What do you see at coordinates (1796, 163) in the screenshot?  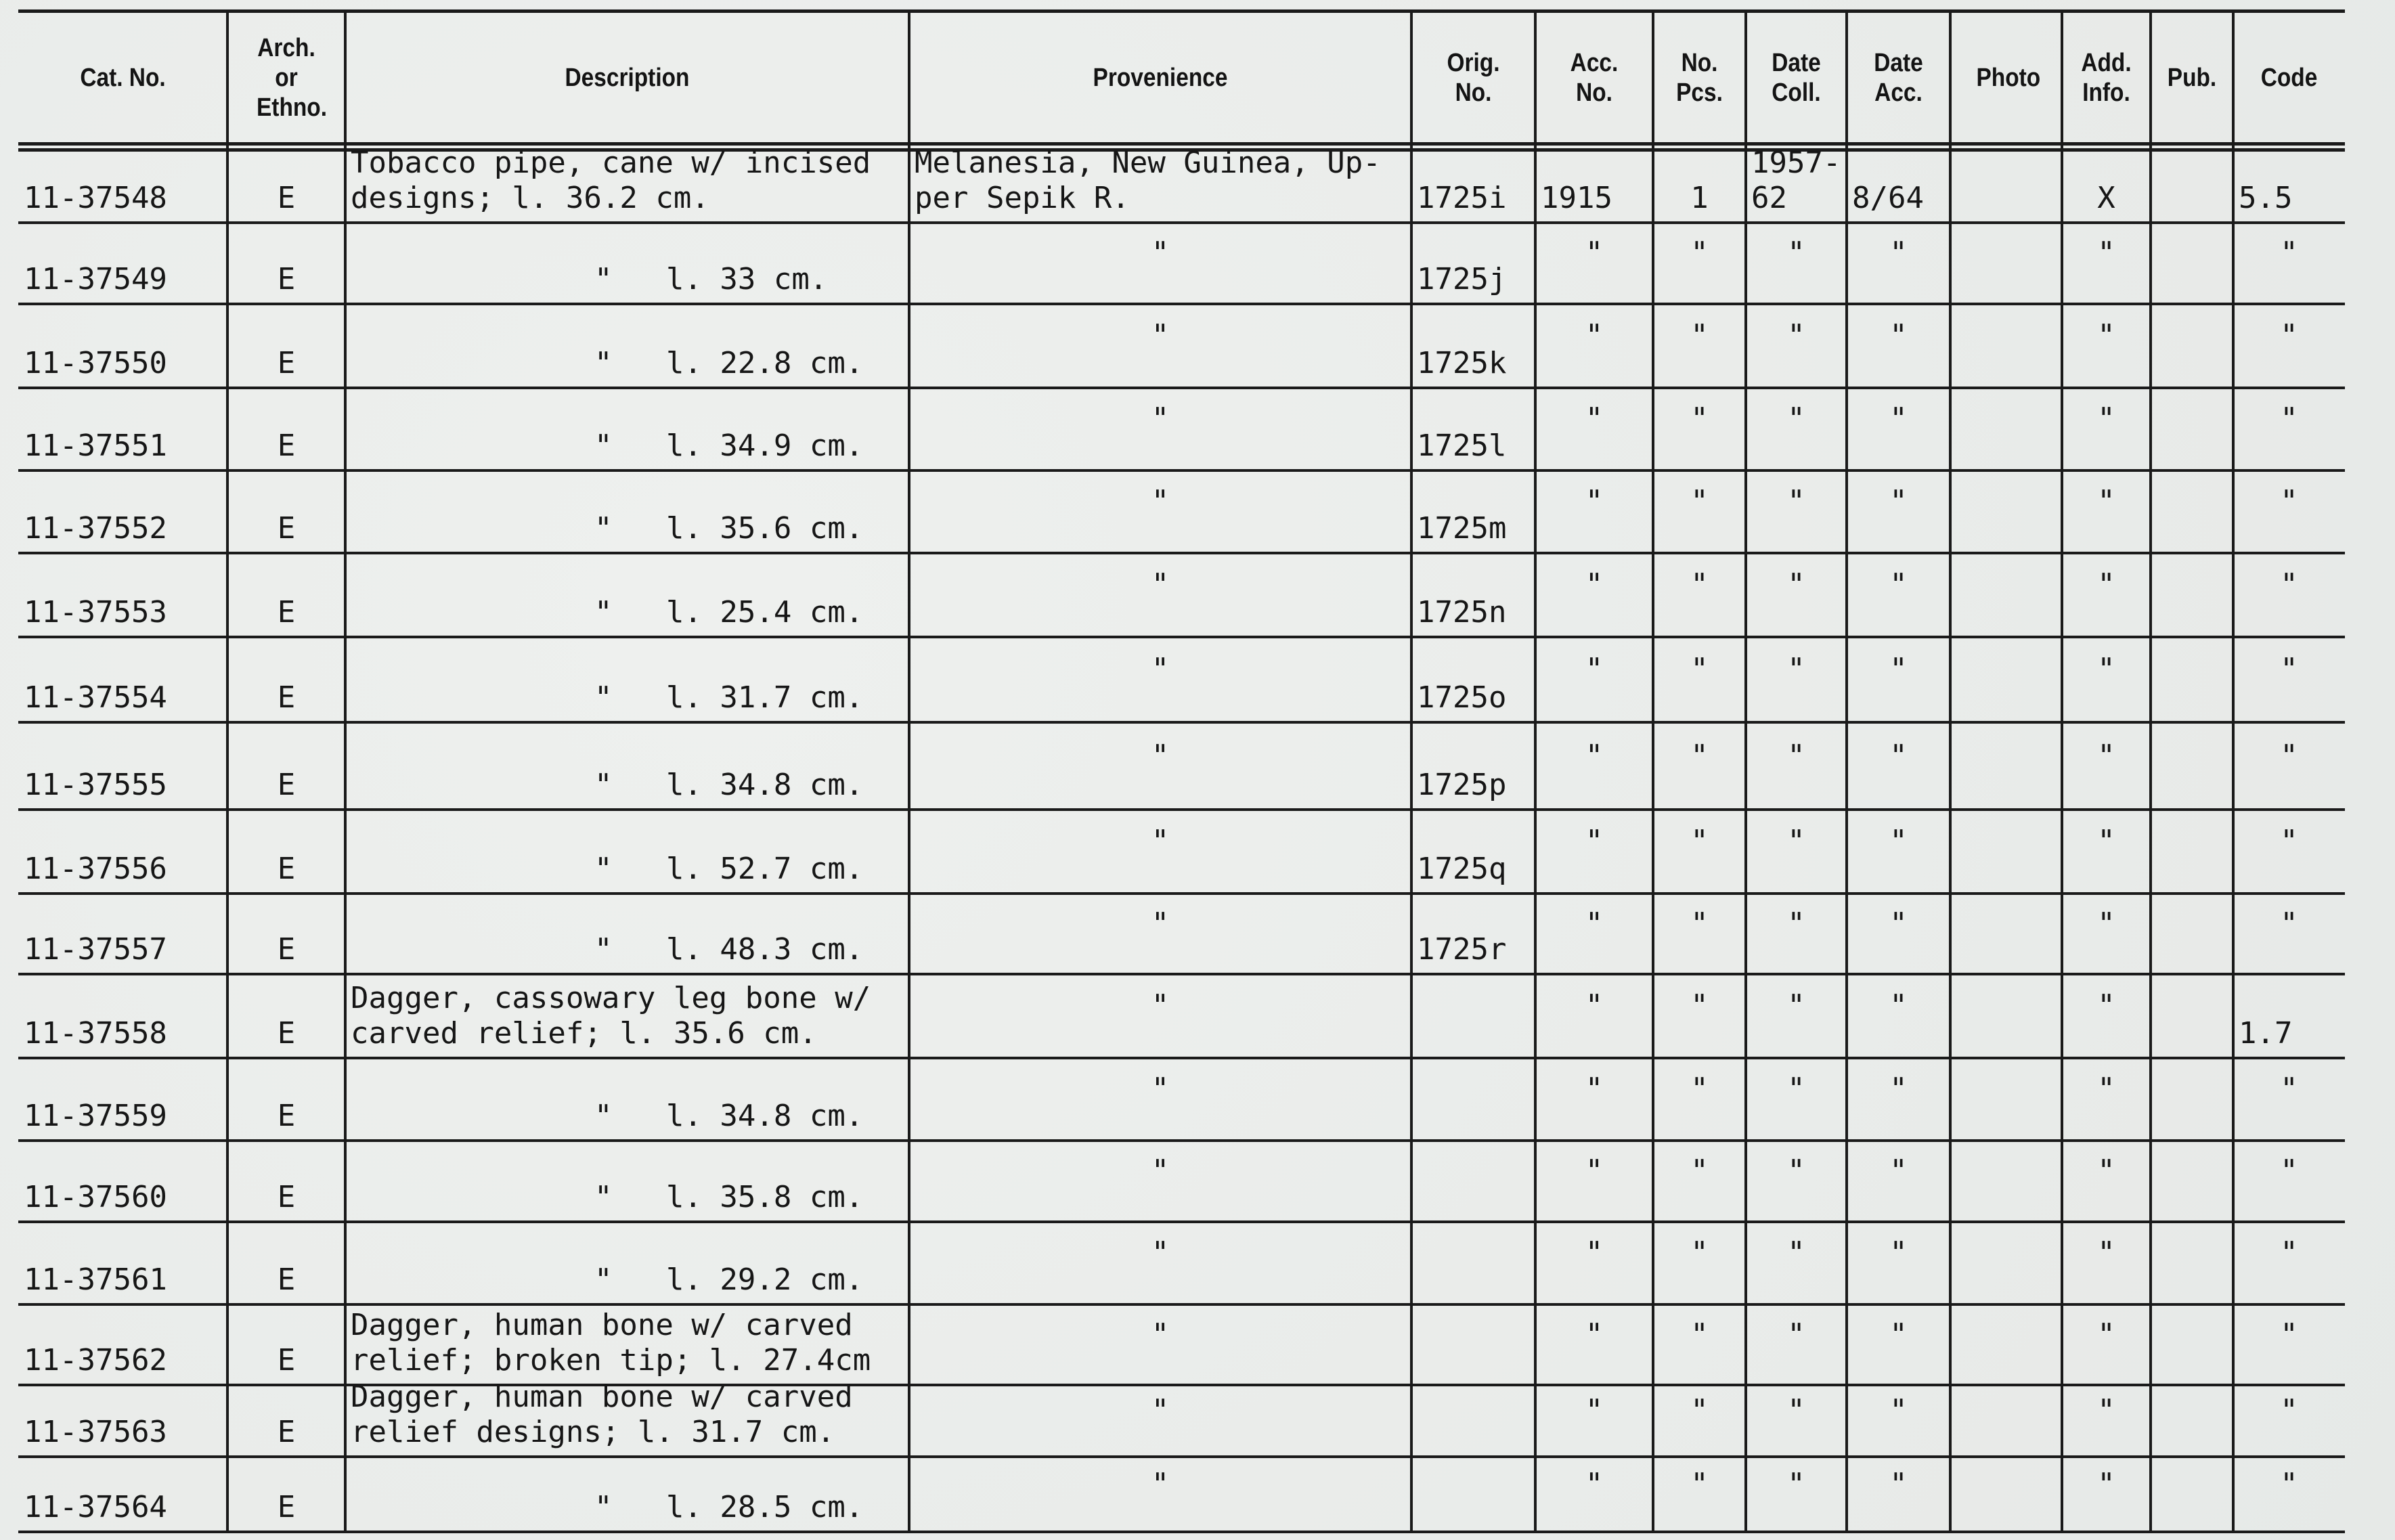 I see `cell-text: 1957-` at bounding box center [1796, 163].